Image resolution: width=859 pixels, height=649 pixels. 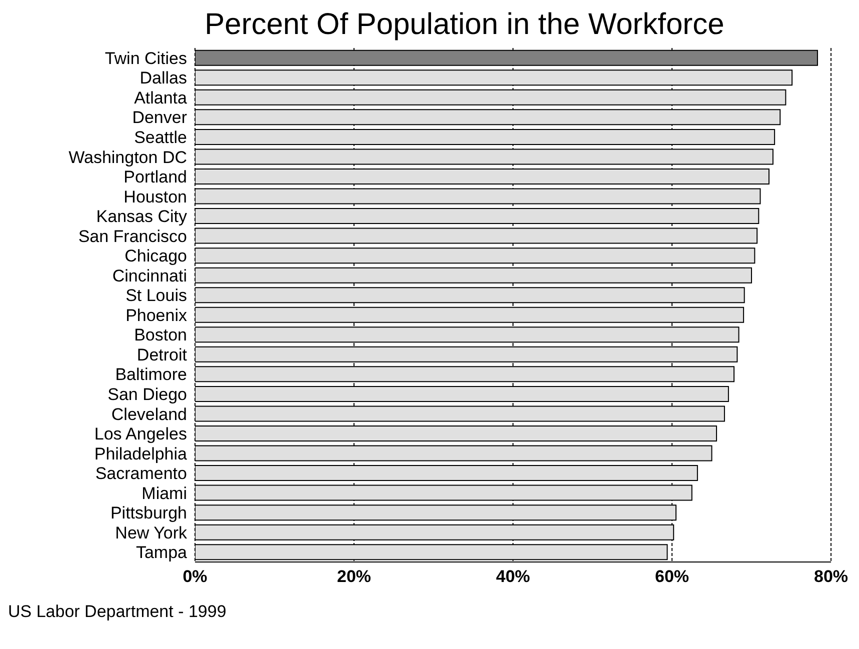 I want to click on y-tick-label: Chicago, so click(x=155, y=256).